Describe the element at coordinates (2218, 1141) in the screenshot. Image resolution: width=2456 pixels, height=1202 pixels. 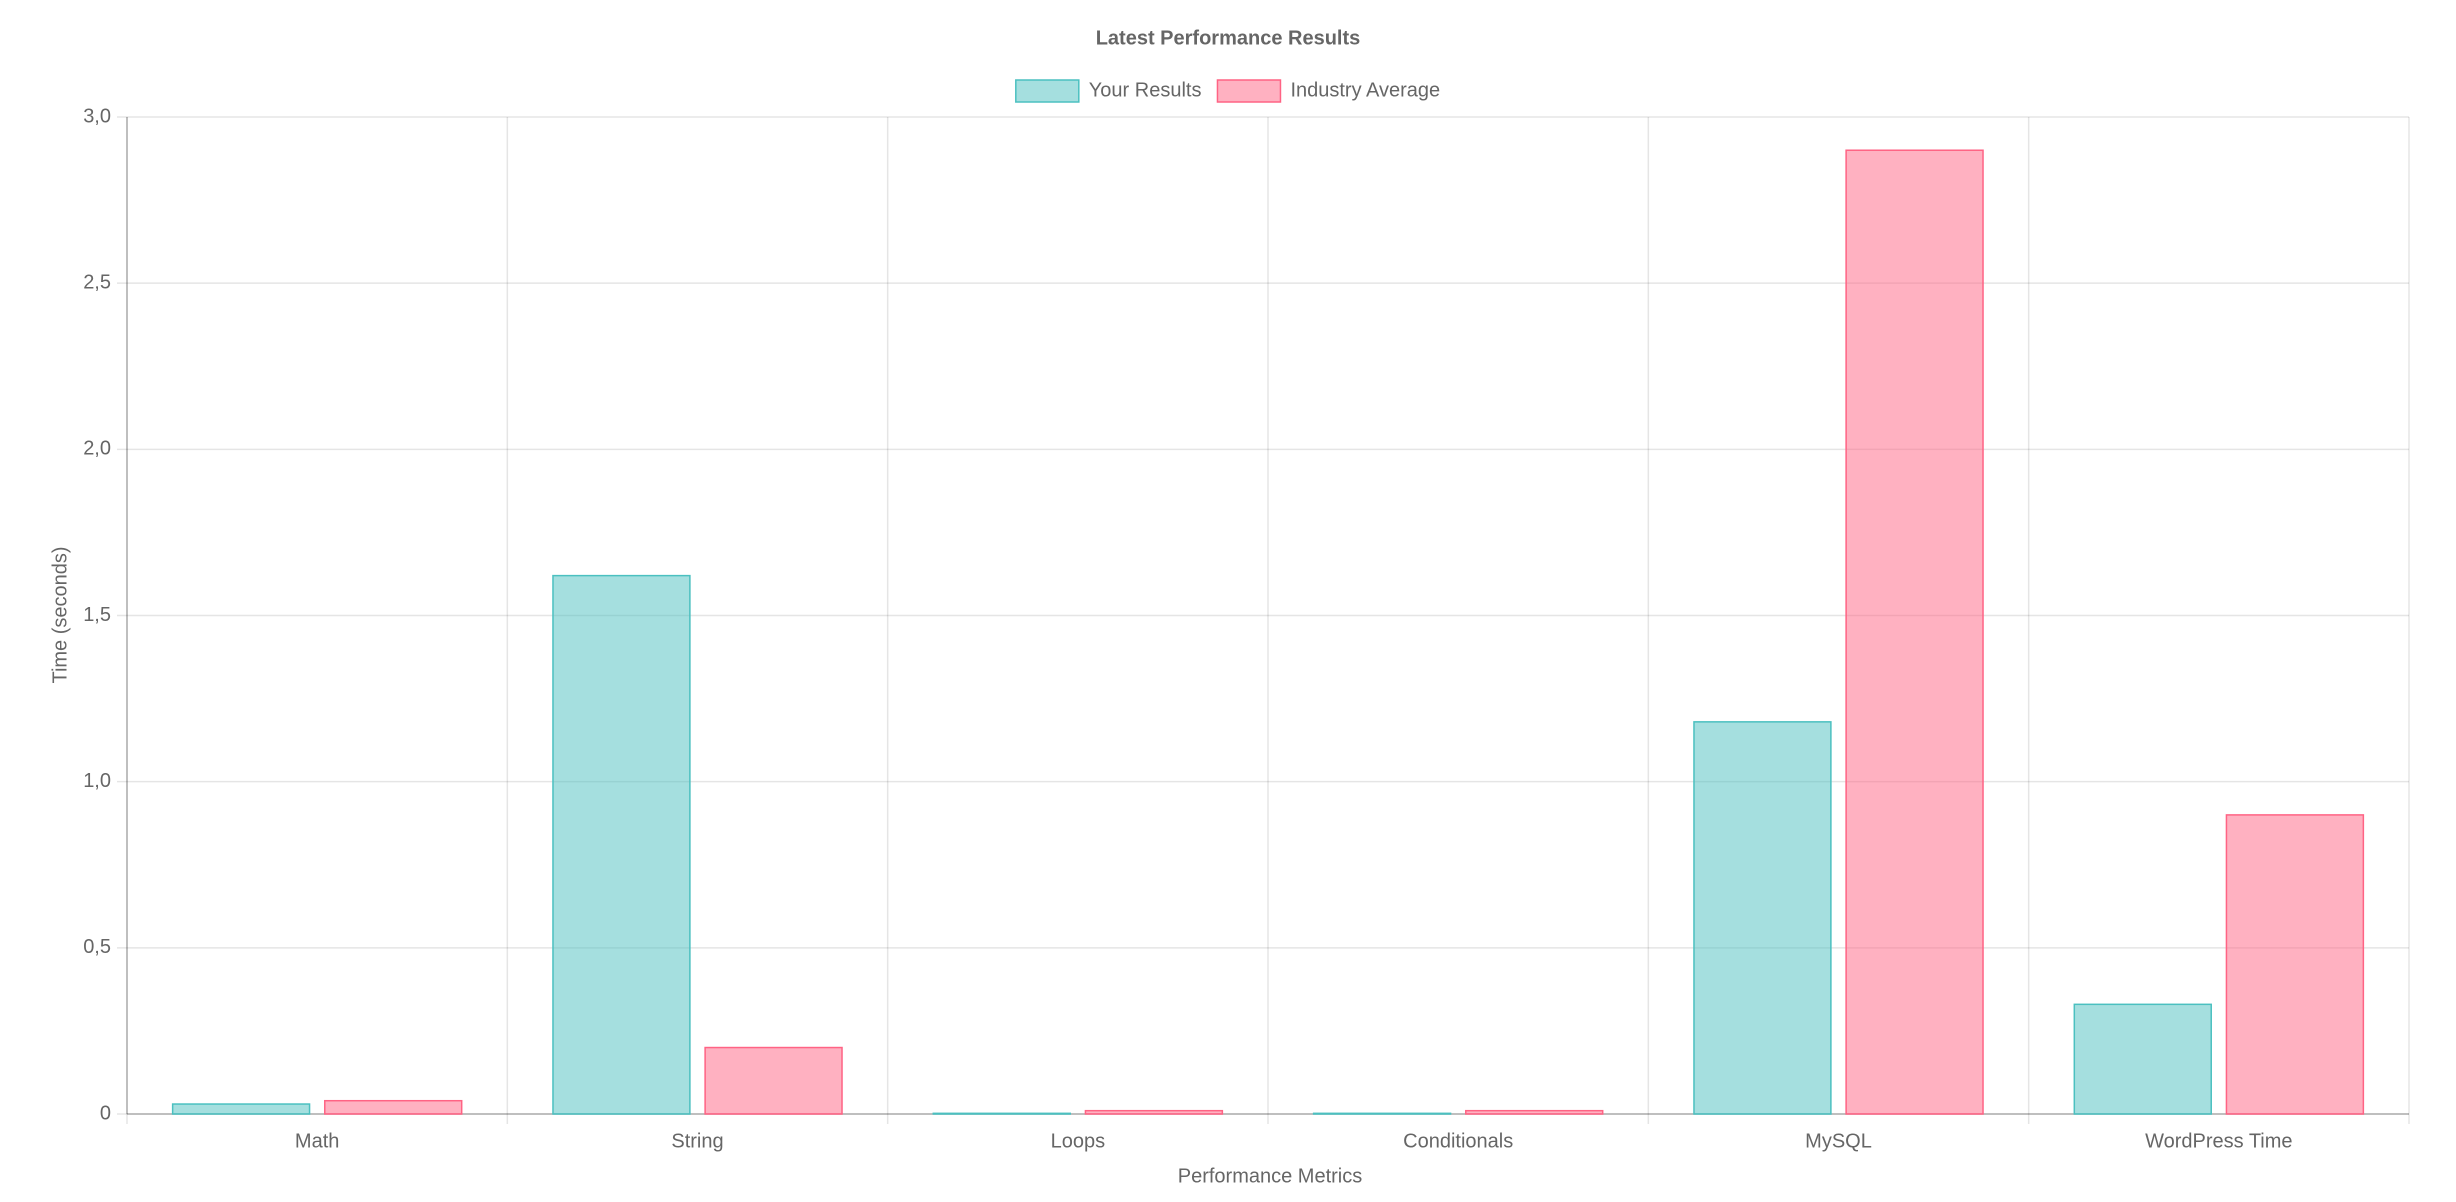
I see `x-tick-label: WordPress Time` at that location.